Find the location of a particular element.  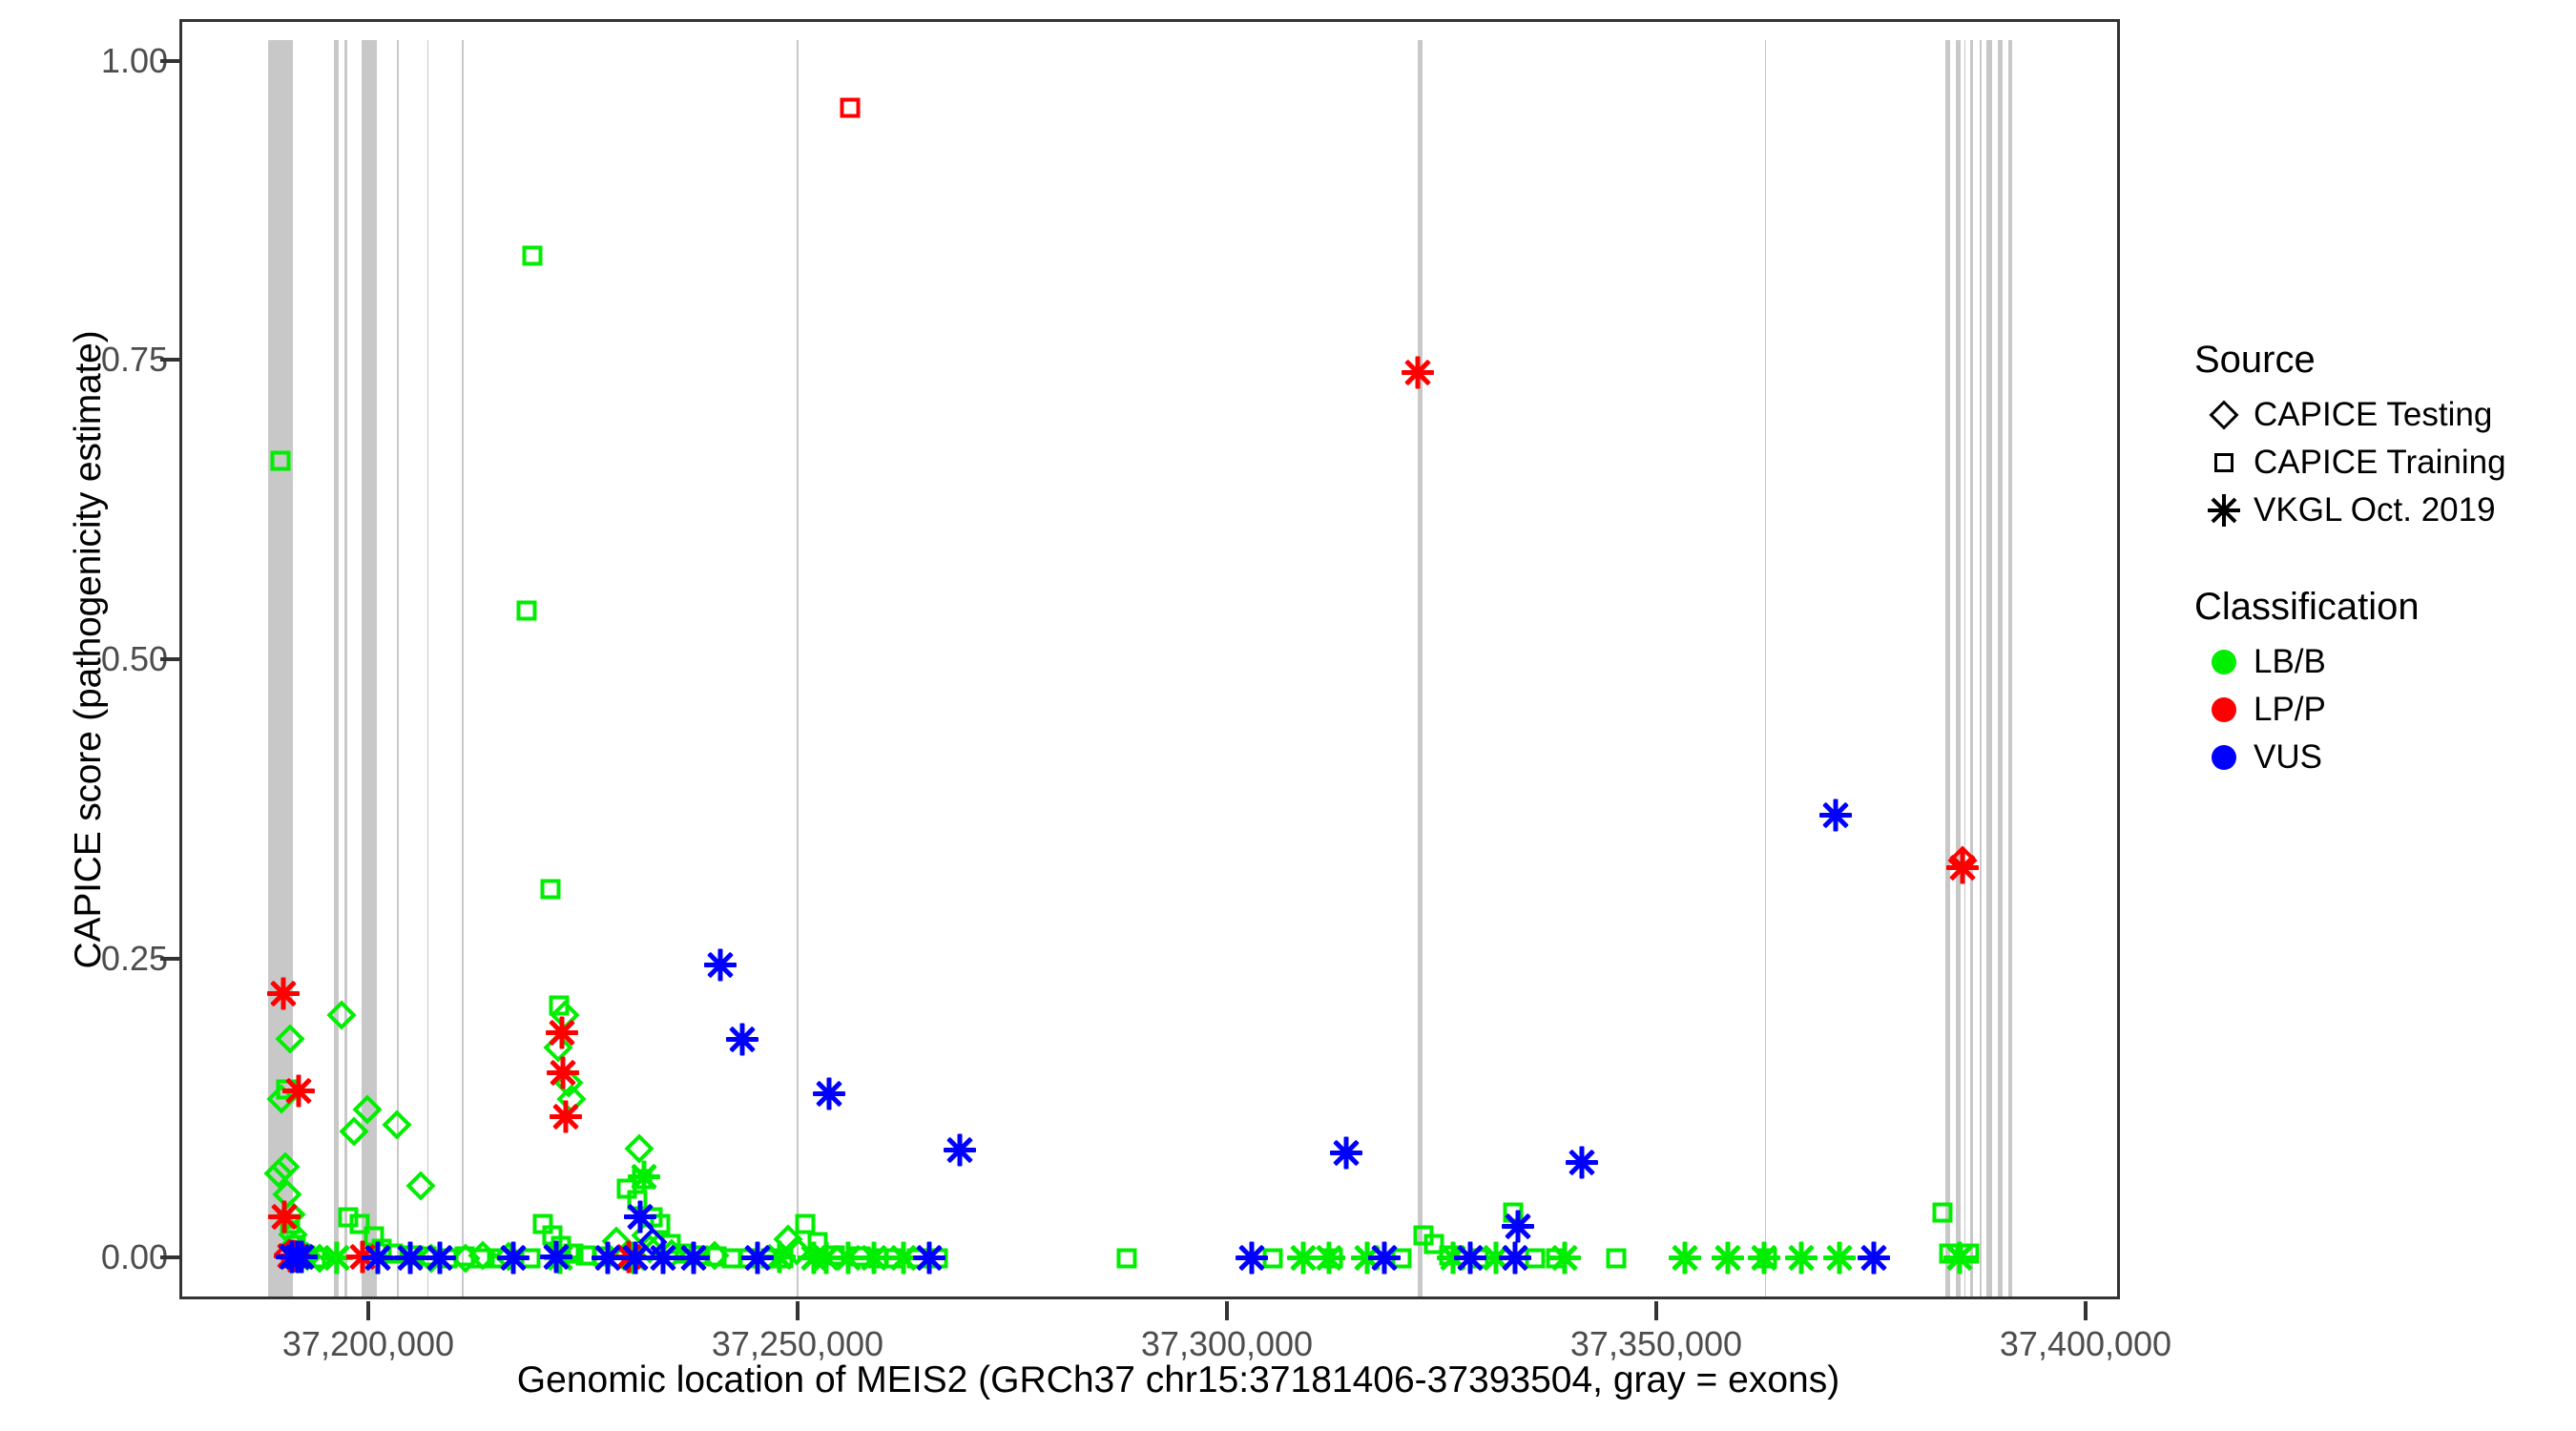

legend-item-capice-training: CAPICE Training is located at coordinates (2385, 463).